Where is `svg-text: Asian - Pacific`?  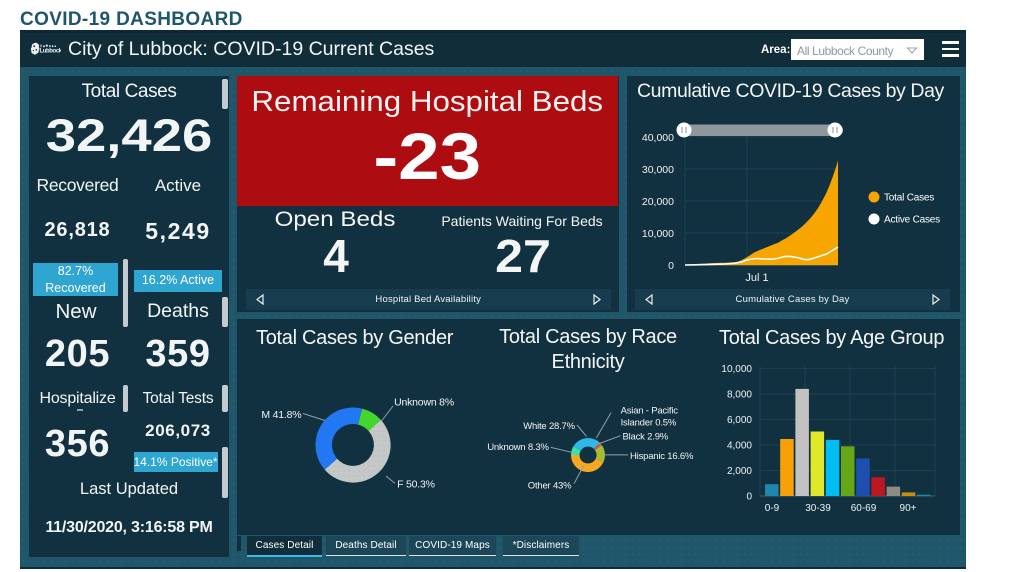
svg-text: Asian - Pacific is located at coordinates (650, 410).